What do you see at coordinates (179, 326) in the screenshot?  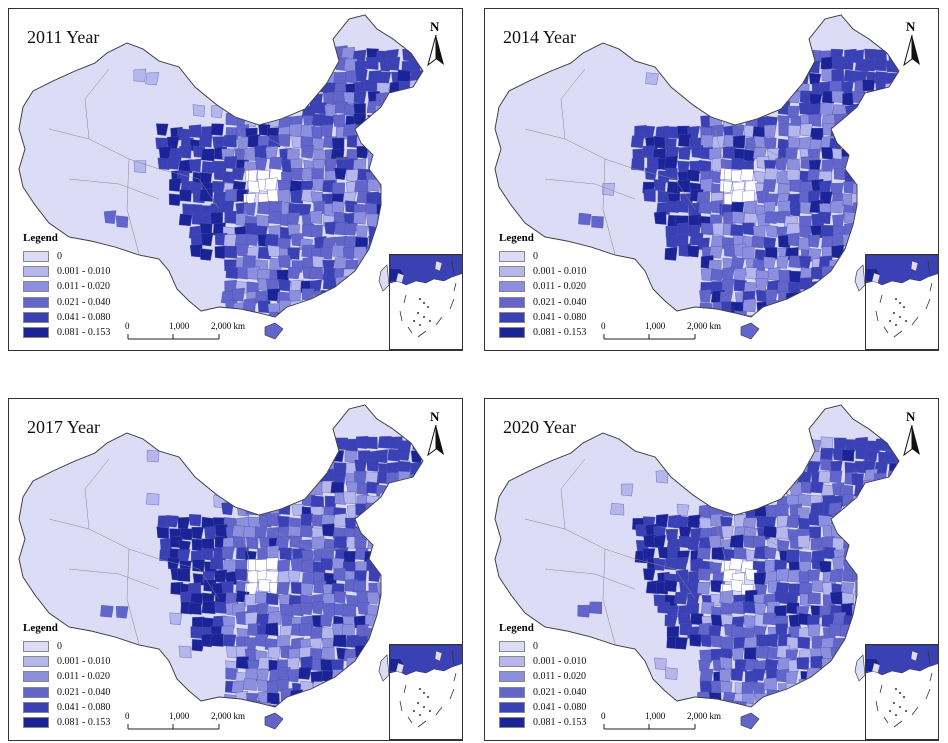 I see `scale-label-1000: 1,000` at bounding box center [179, 326].